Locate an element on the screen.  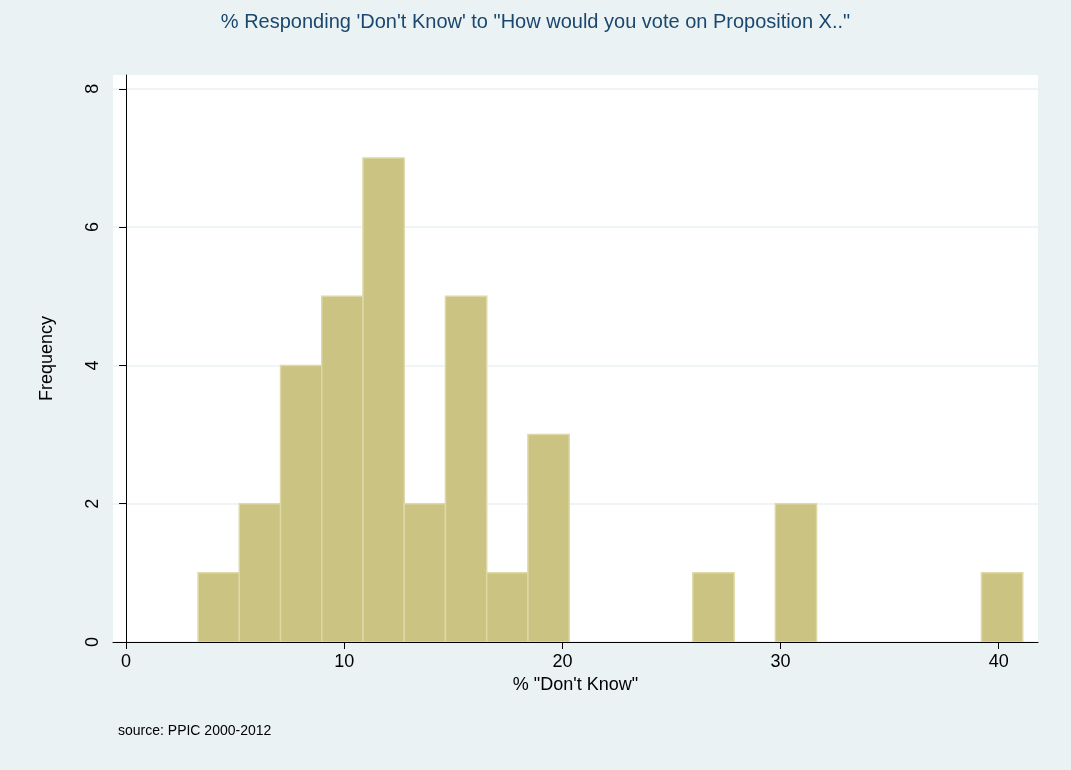
y-tick-label: 8 is located at coordinates (92, 88).